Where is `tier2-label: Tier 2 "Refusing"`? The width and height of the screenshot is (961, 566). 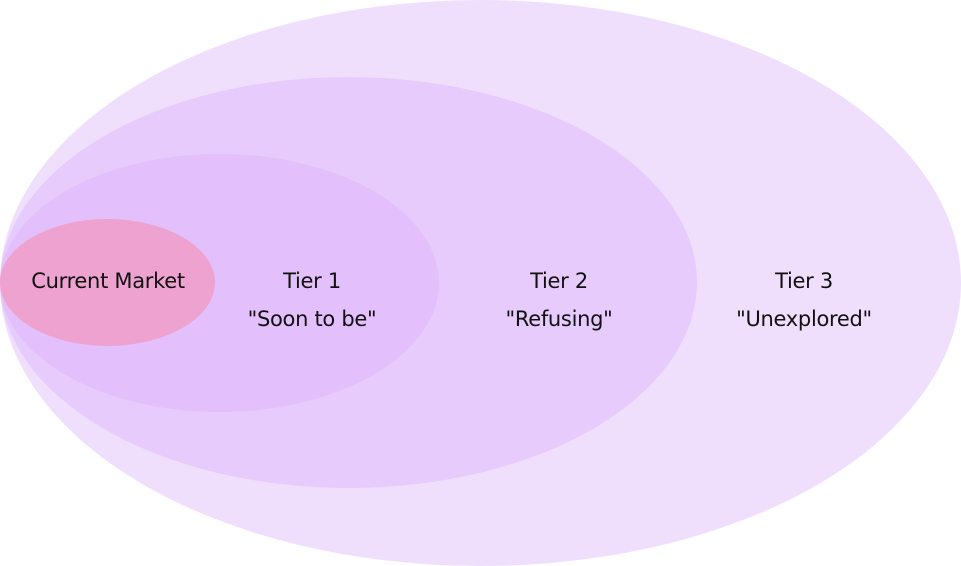 tier2-label: Tier 2 "Refusing" is located at coordinates (558, 300).